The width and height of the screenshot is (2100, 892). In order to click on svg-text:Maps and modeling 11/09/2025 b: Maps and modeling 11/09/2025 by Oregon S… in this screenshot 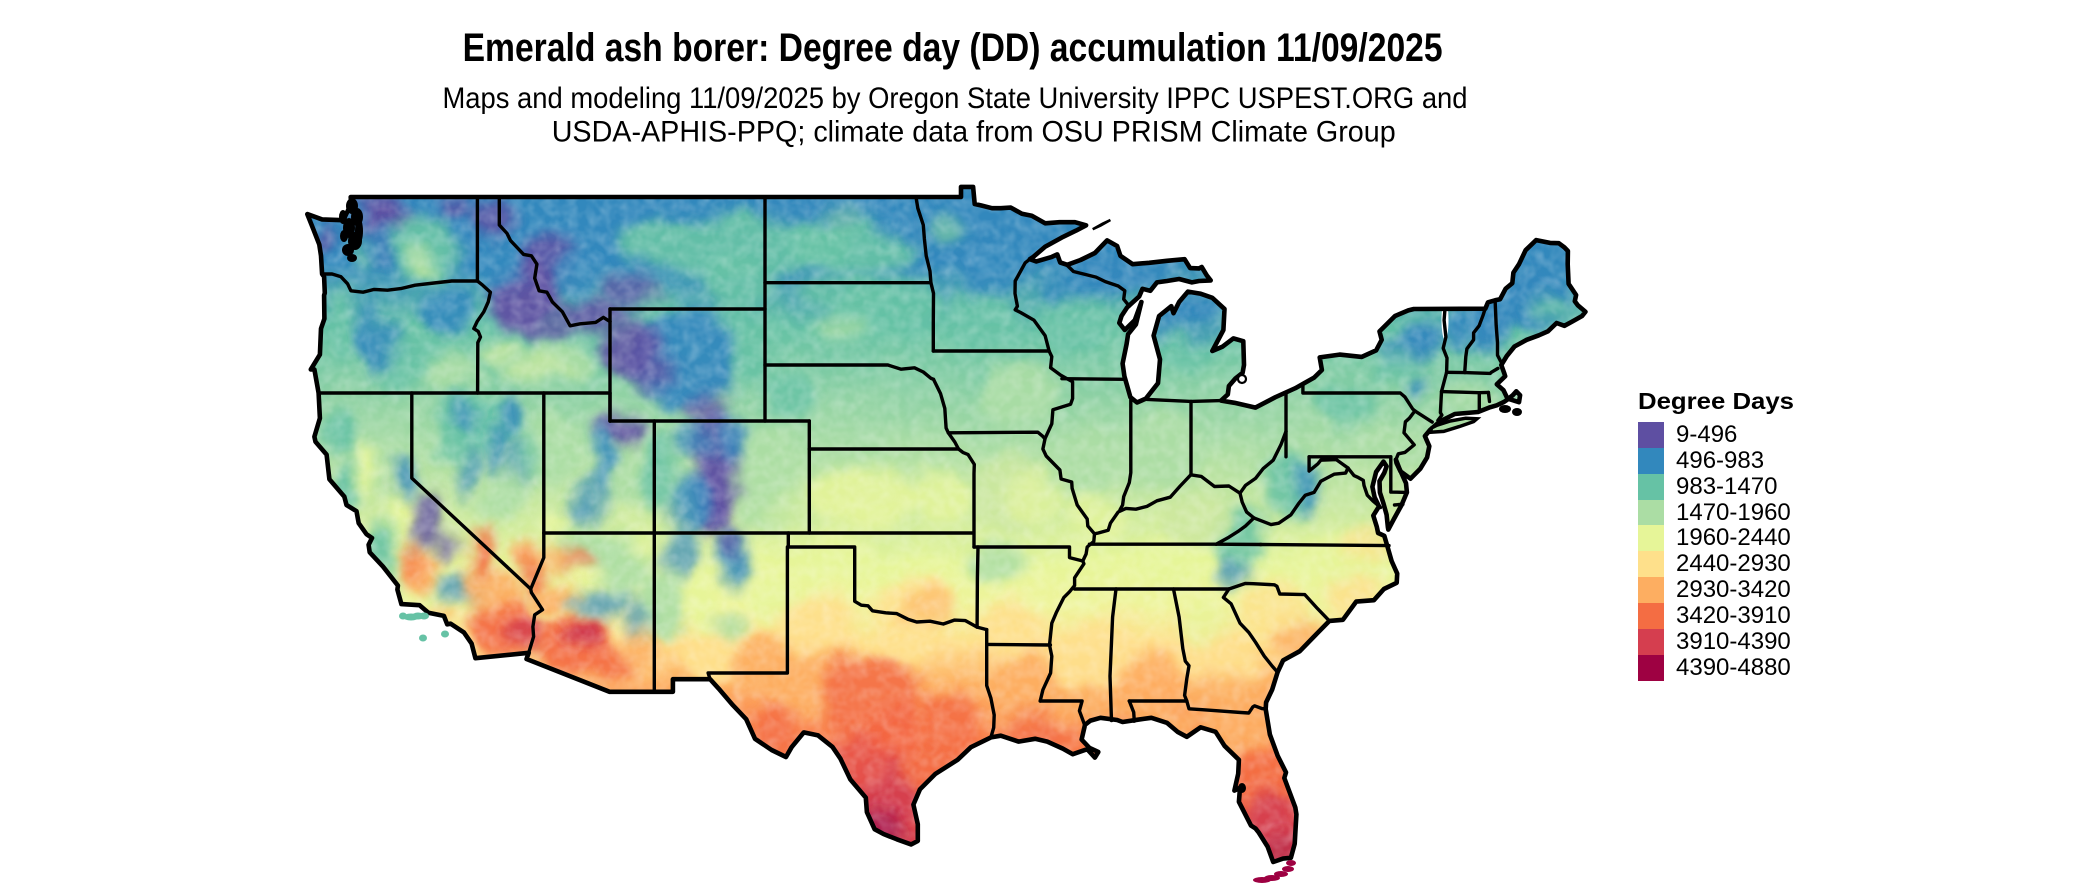, I will do `click(955, 98)`.